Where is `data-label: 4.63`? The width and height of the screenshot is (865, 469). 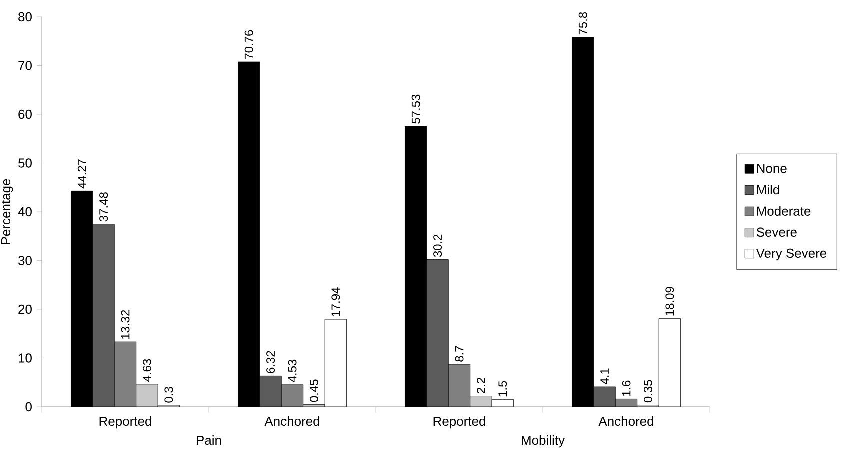 data-label: 4.63 is located at coordinates (147, 370).